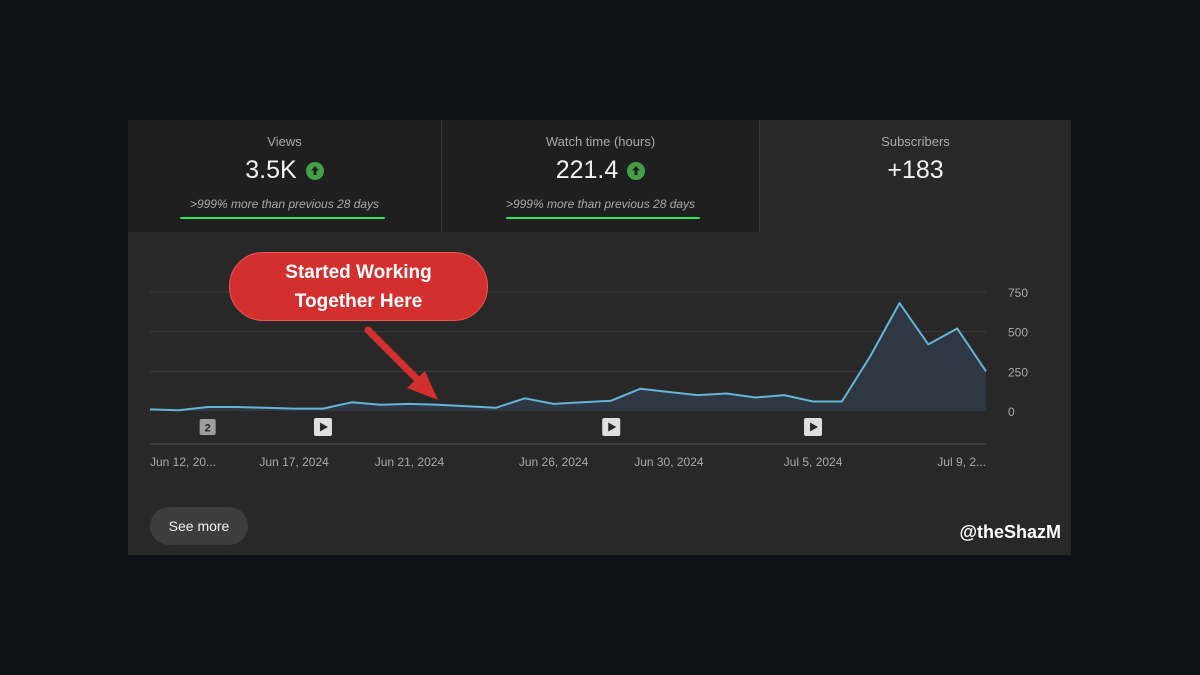 This screenshot has width=1200, height=675. I want to click on y-tick-label: 750, so click(1018, 293).